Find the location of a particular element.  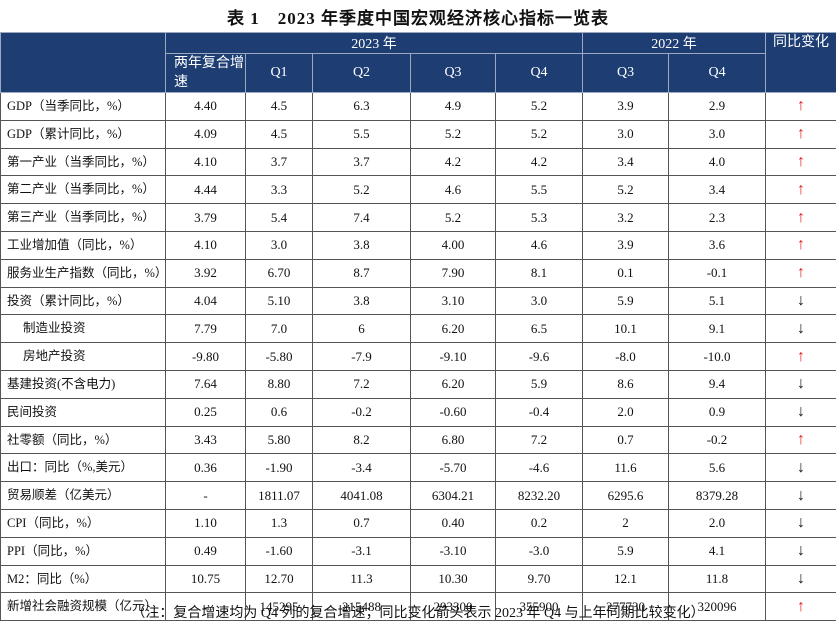

header-row: 2023 年 2022 年 同比变化 is located at coordinates (418, 62).